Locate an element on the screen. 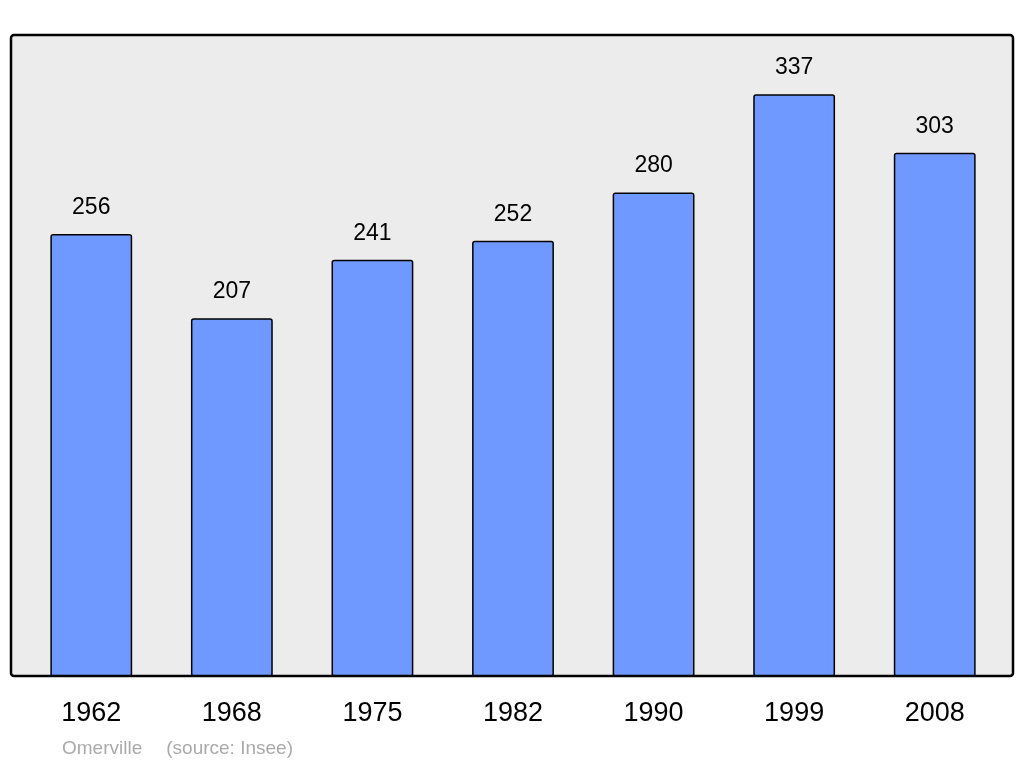  data-label: 241 is located at coordinates (372, 231).